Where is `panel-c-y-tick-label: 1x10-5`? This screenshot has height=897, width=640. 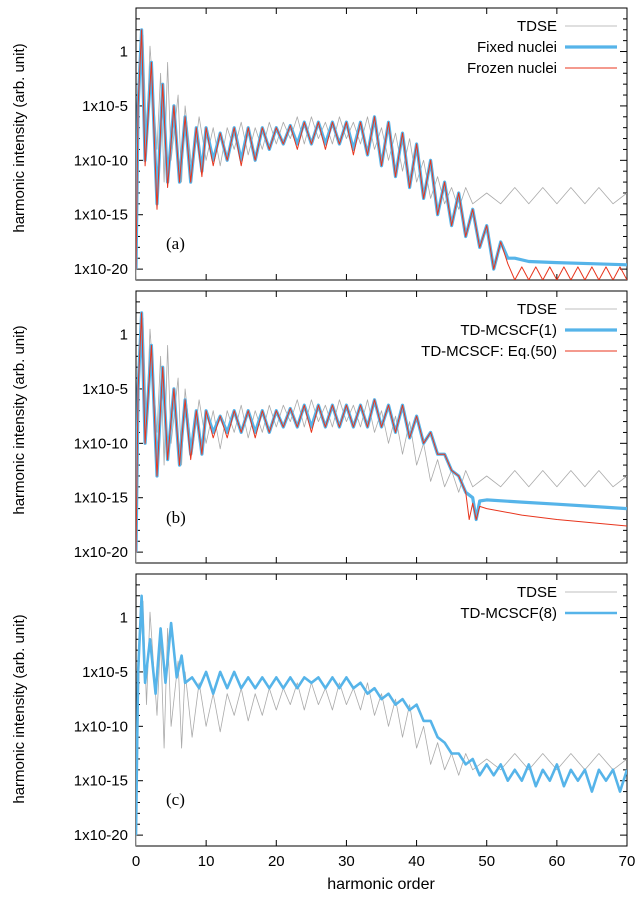
panel-c-y-tick-label: 1x10-5 is located at coordinates (105, 672).